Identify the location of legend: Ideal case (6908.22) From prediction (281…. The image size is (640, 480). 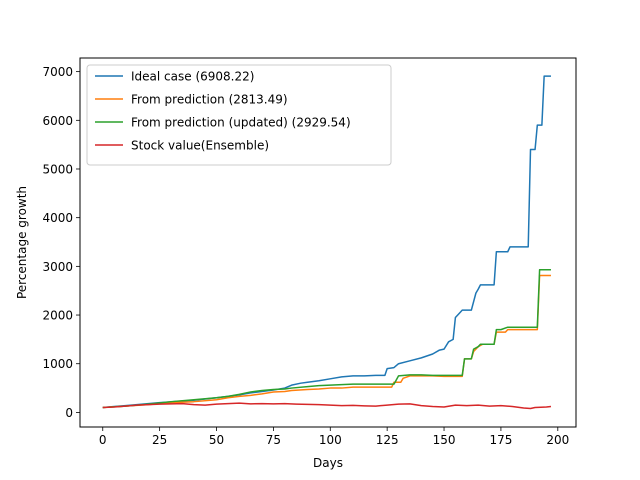
(239, 115).